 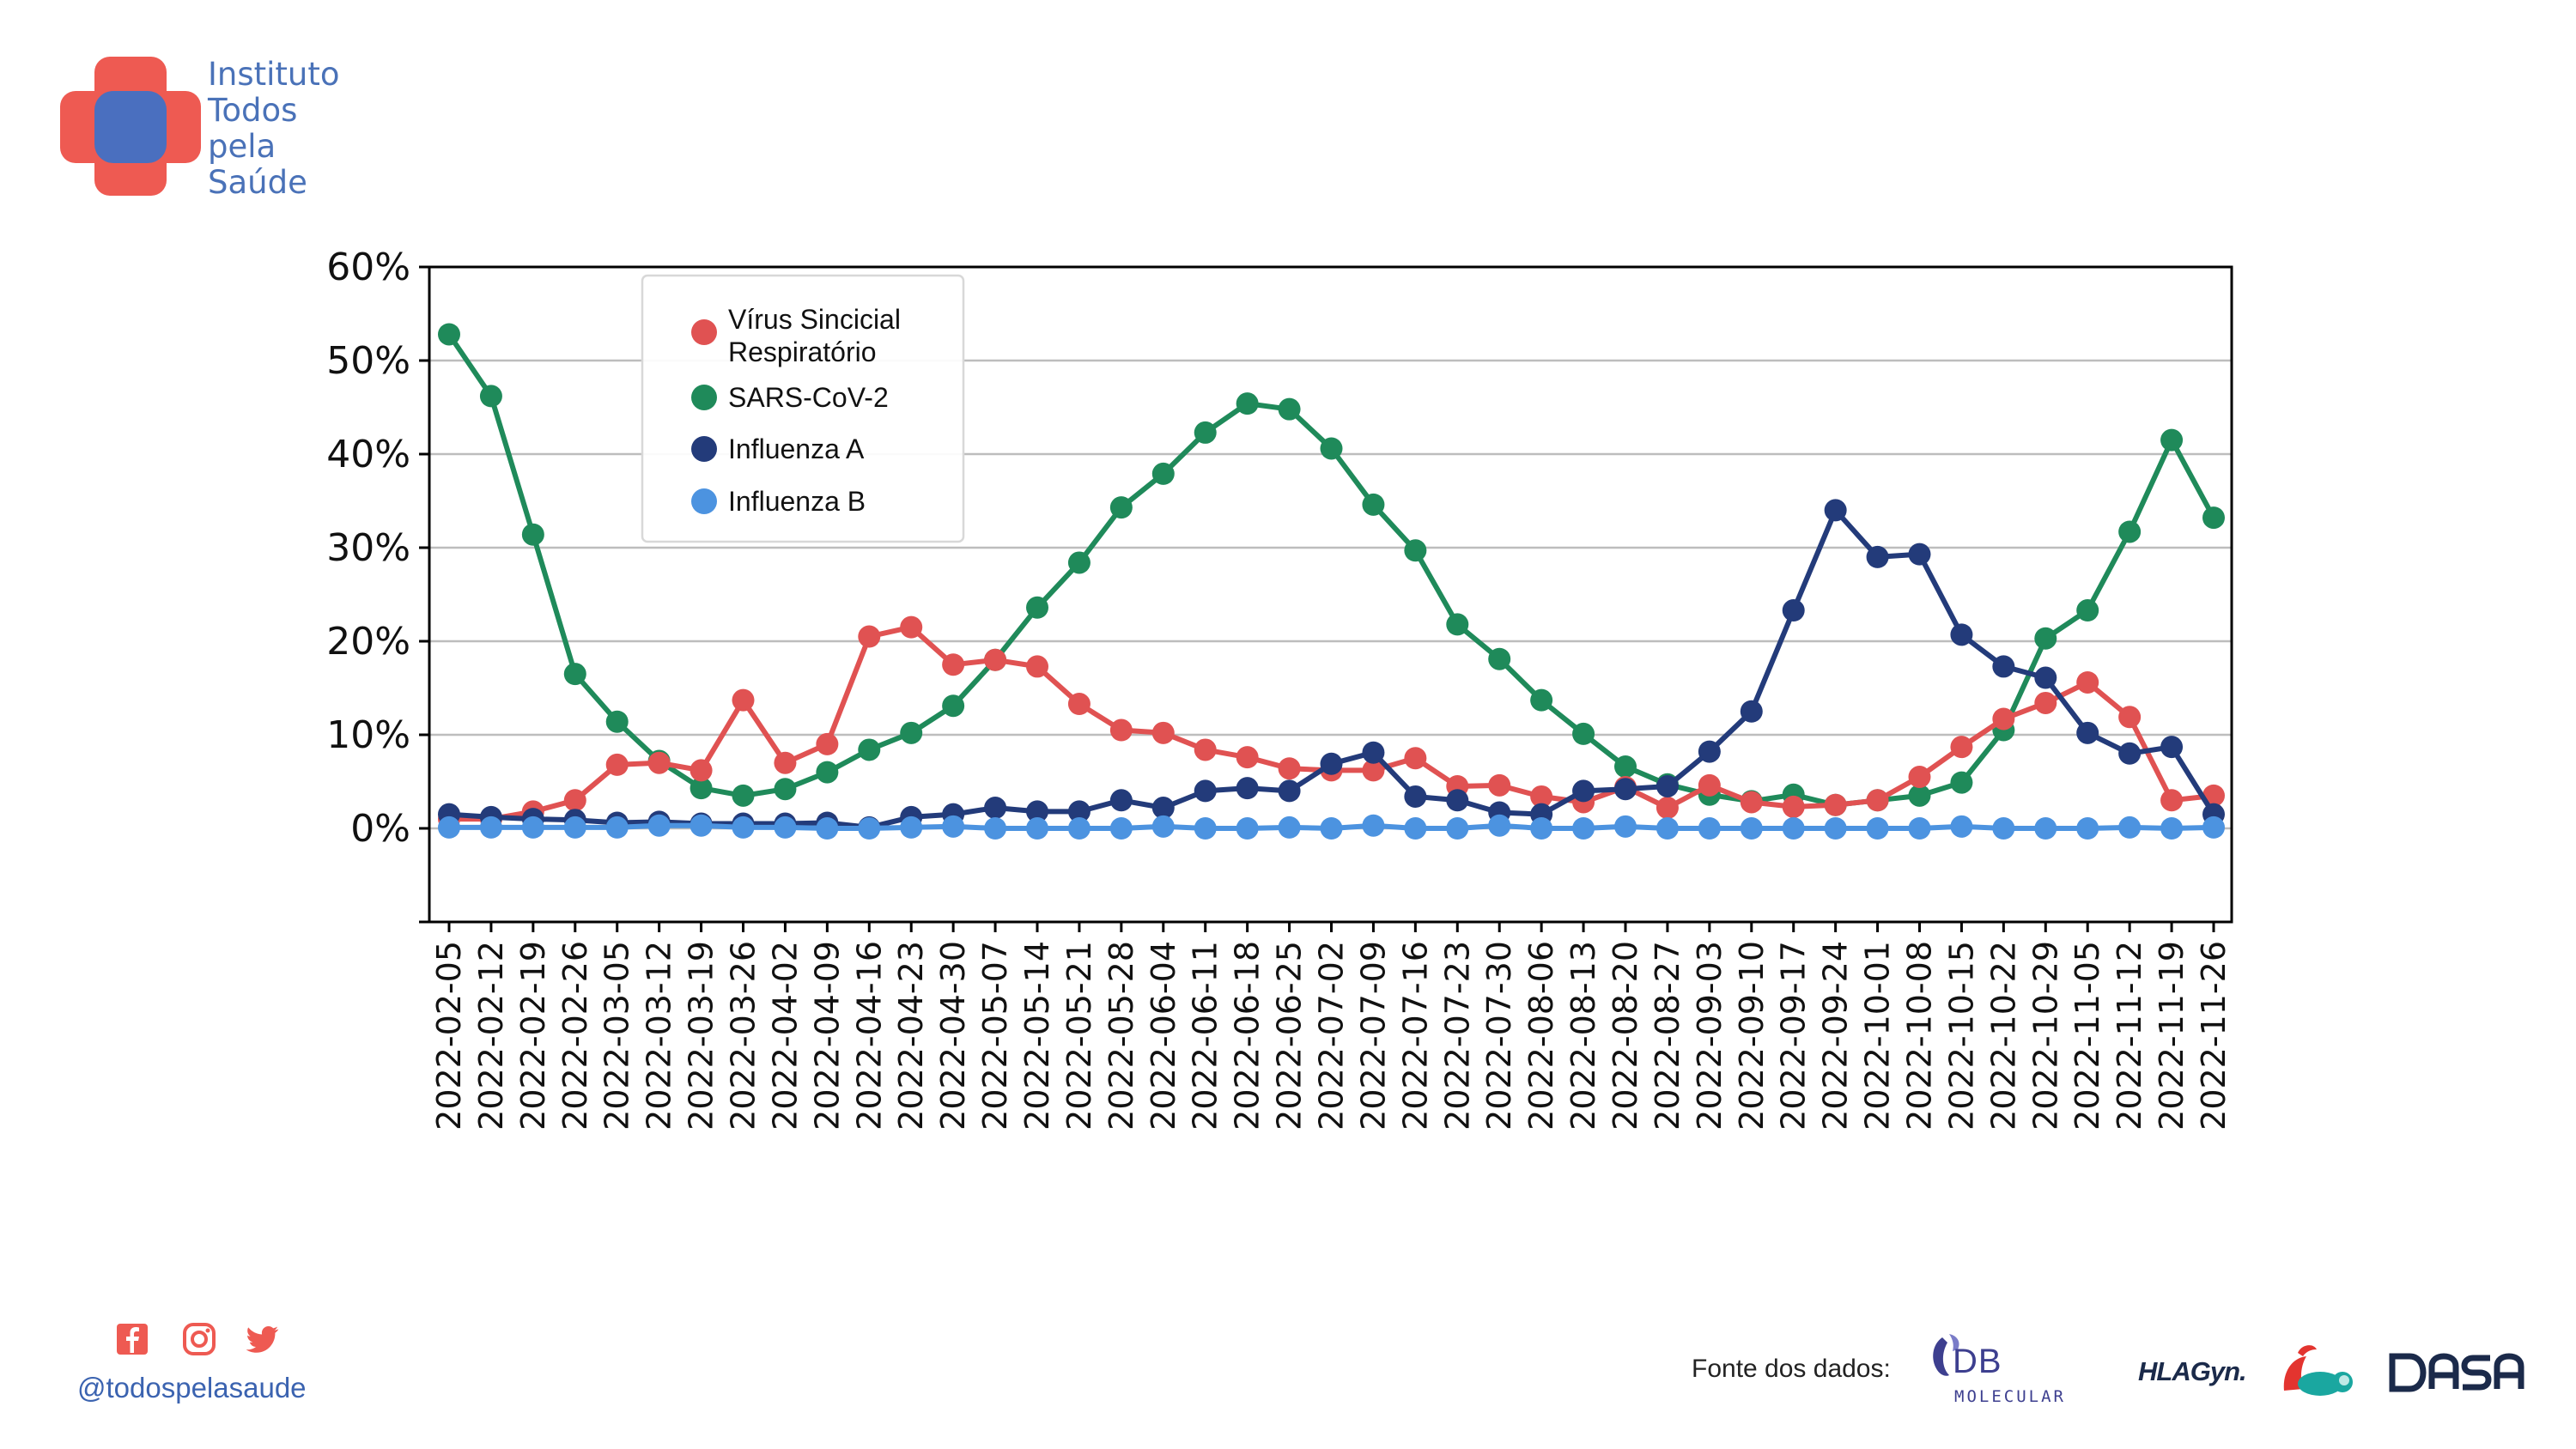 I want to click on x-tick-label: 2022-09-03, so click(x=1709, y=1036).